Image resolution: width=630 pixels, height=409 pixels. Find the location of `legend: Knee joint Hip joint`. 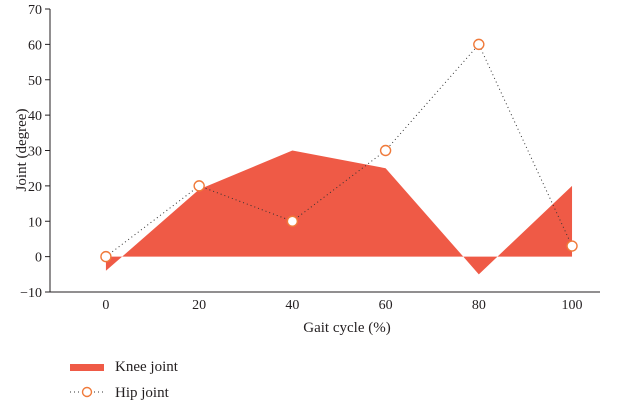

legend: Knee joint Hip joint is located at coordinates (124, 380).